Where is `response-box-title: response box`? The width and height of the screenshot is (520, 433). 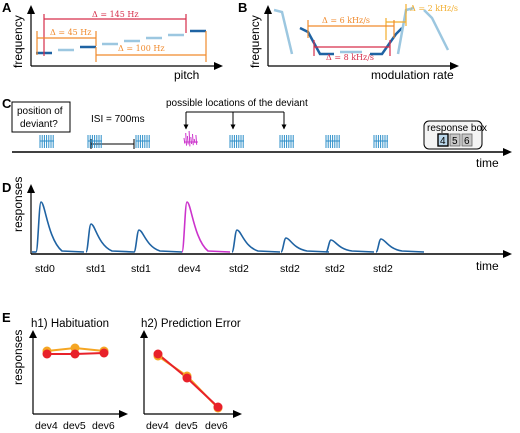
response-box-title: response box is located at coordinates (457, 128).